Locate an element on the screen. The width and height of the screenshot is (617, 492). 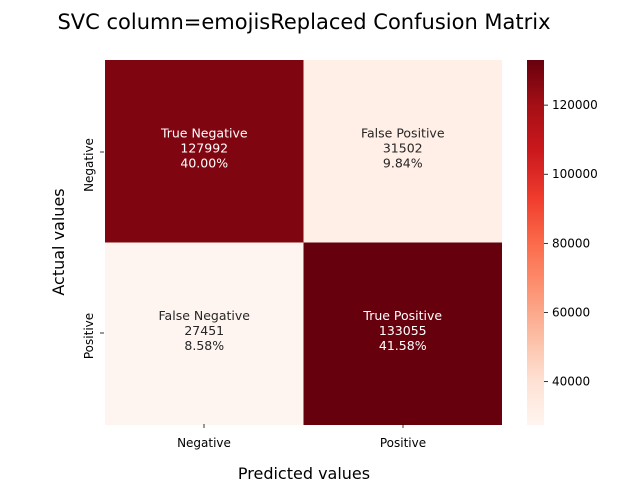
x-tick-label-positive: Positive is located at coordinates (403, 443).